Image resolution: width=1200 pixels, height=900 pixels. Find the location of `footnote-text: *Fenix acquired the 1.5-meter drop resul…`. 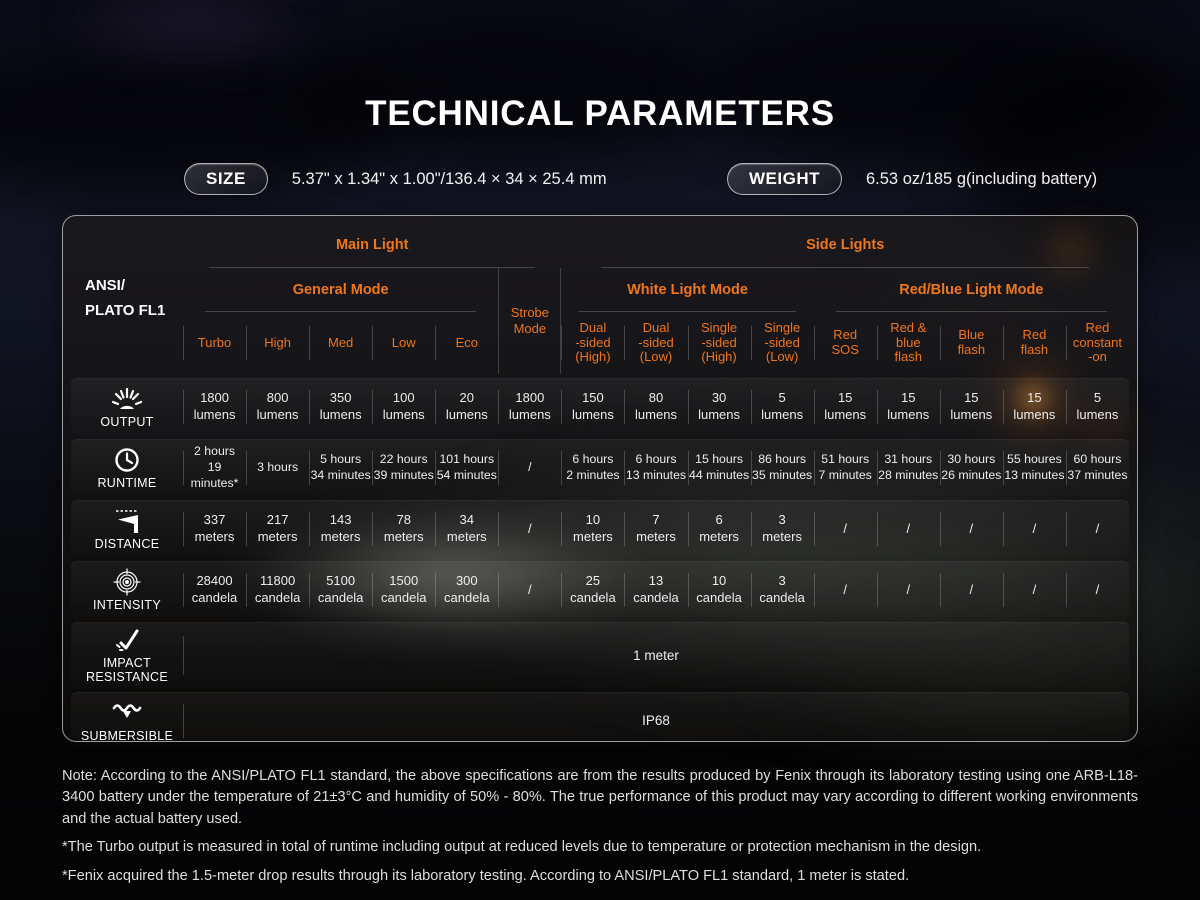

footnote-text: *Fenix acquired the 1.5-meter drop resul… is located at coordinates (486, 875).